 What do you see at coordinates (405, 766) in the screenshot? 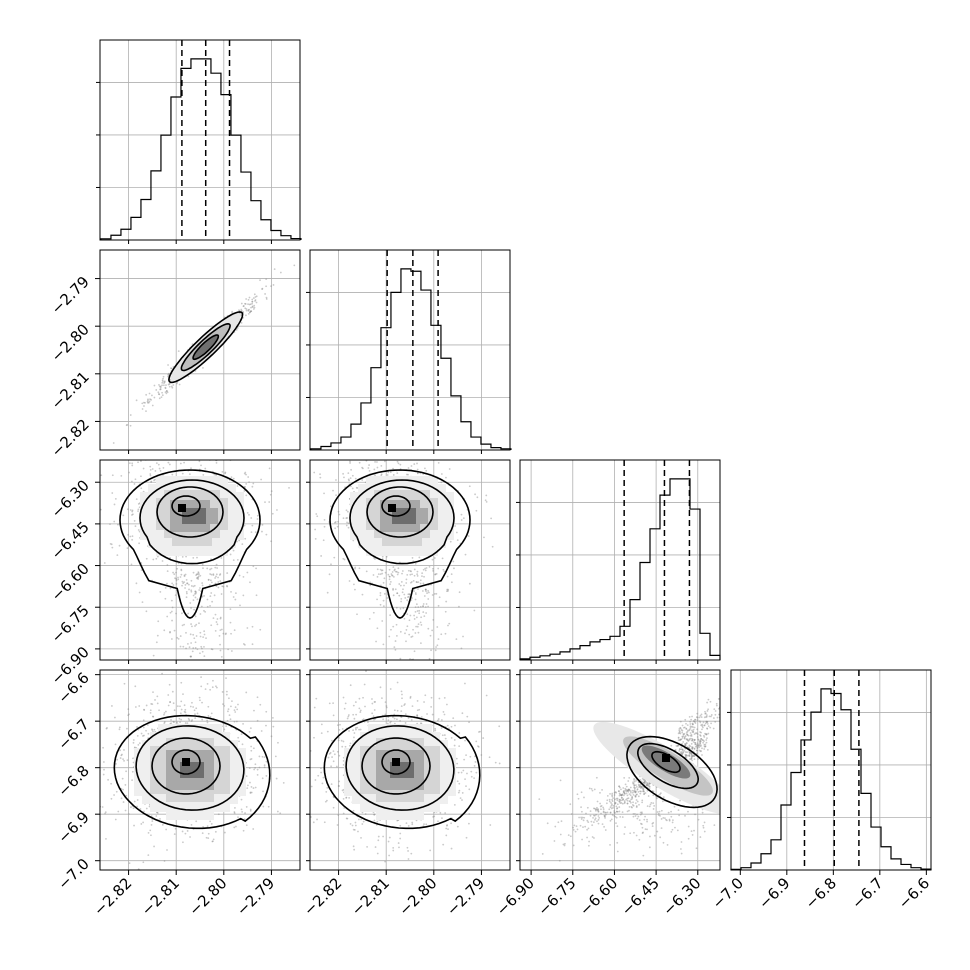
I see `panel-content` at bounding box center [405, 766].